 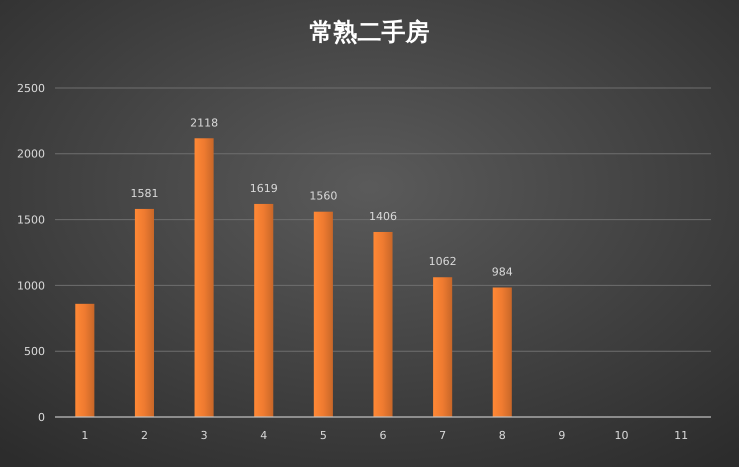 I want to click on y-tick-label: 1000, so click(x=31, y=285).